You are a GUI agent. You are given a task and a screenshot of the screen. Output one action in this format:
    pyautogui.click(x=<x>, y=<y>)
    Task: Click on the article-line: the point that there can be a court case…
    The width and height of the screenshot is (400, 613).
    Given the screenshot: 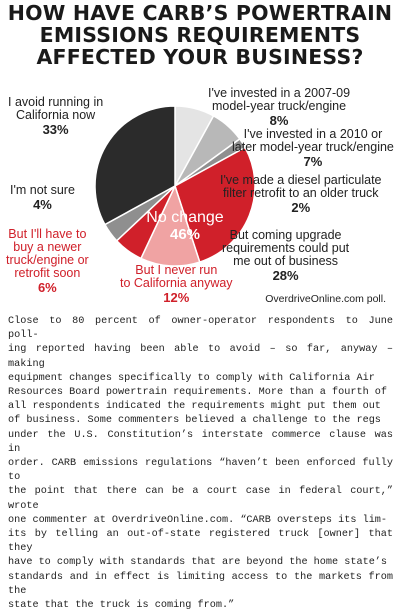 What is the action you would take?
    pyautogui.click(x=200, y=499)
    